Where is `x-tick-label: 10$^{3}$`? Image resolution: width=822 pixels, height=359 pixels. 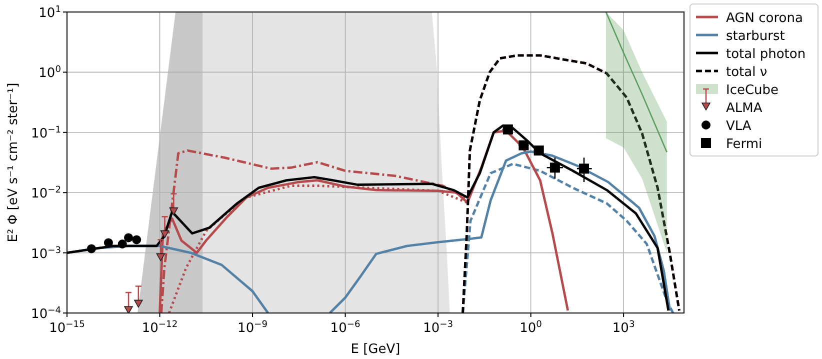 x-tick-label: 10$^{3}$ is located at coordinates (623, 328).